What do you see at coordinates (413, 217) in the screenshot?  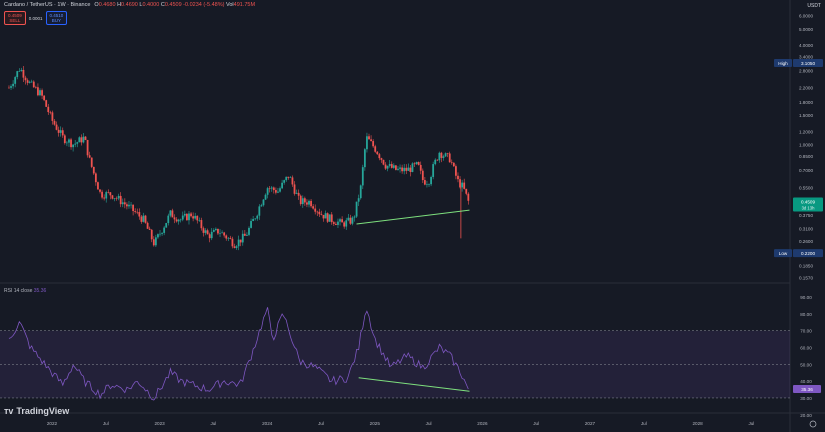 I see `price-trendline` at bounding box center [413, 217].